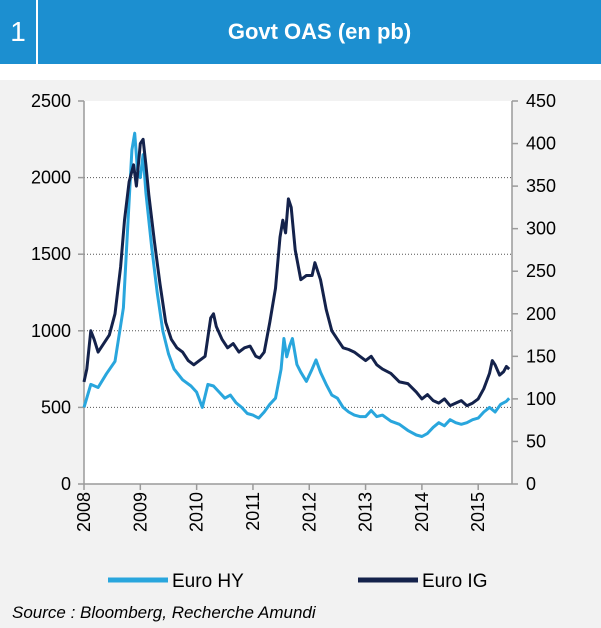 This screenshot has width=601, height=628. Describe the element at coordinates (51, 254) in the screenshot. I see `y-left-tick-label: 1500` at that location.